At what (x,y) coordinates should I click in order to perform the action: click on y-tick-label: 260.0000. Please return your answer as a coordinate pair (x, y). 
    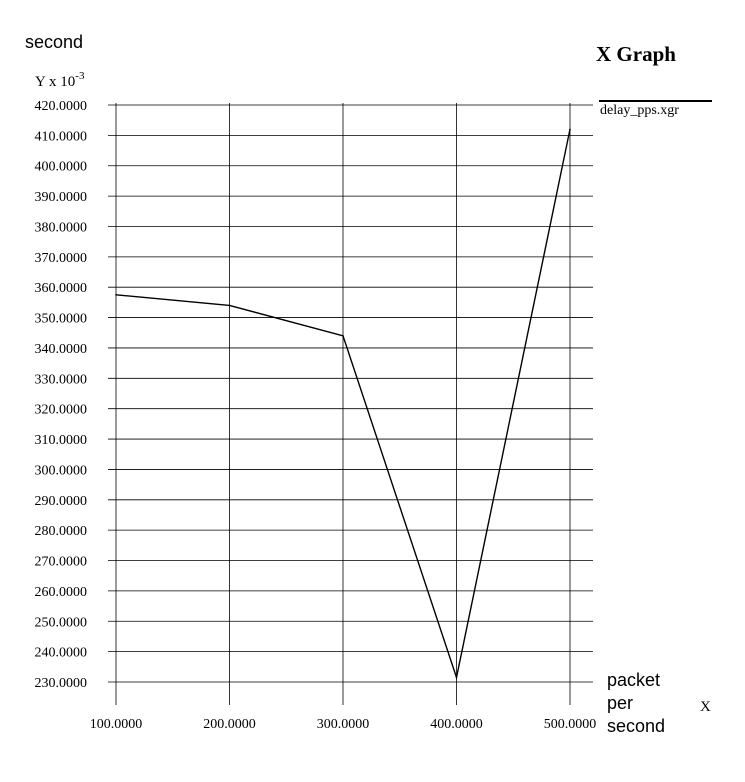
    Looking at the image, I should click on (61, 592).